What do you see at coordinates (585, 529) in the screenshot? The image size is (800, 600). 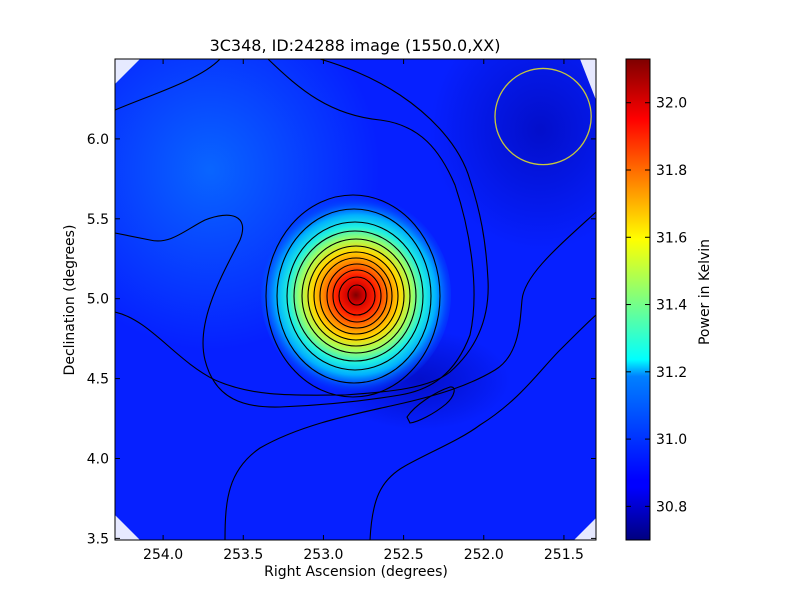 I see `corner-mask-bottom-right` at bounding box center [585, 529].